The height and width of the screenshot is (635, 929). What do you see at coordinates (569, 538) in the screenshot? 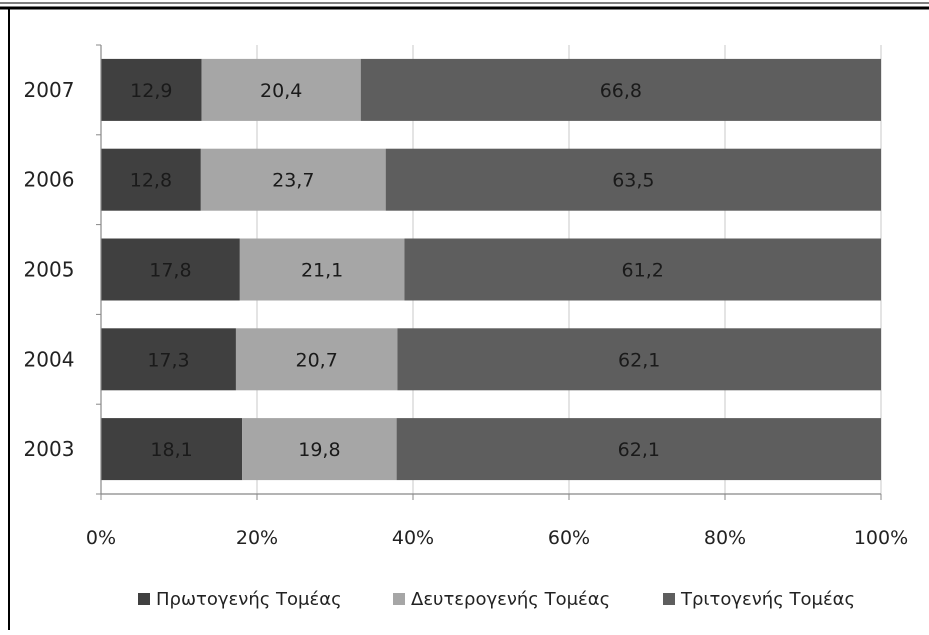
I see `x-tick-label: 60%` at bounding box center [569, 538].